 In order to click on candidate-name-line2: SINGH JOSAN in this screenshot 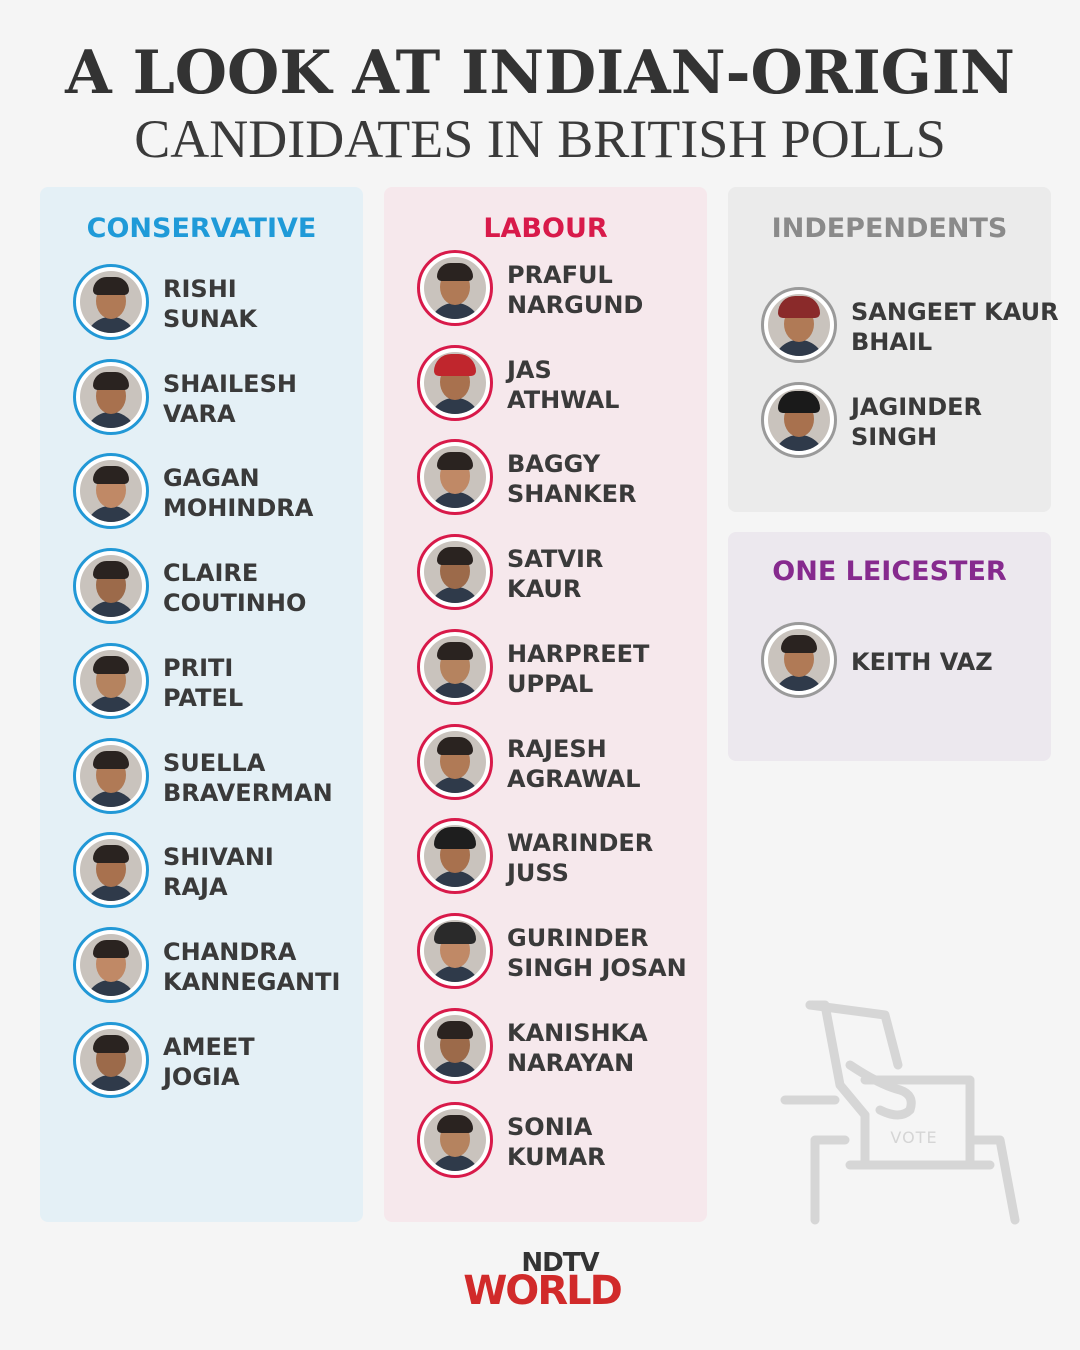, I will do `click(597, 967)`.